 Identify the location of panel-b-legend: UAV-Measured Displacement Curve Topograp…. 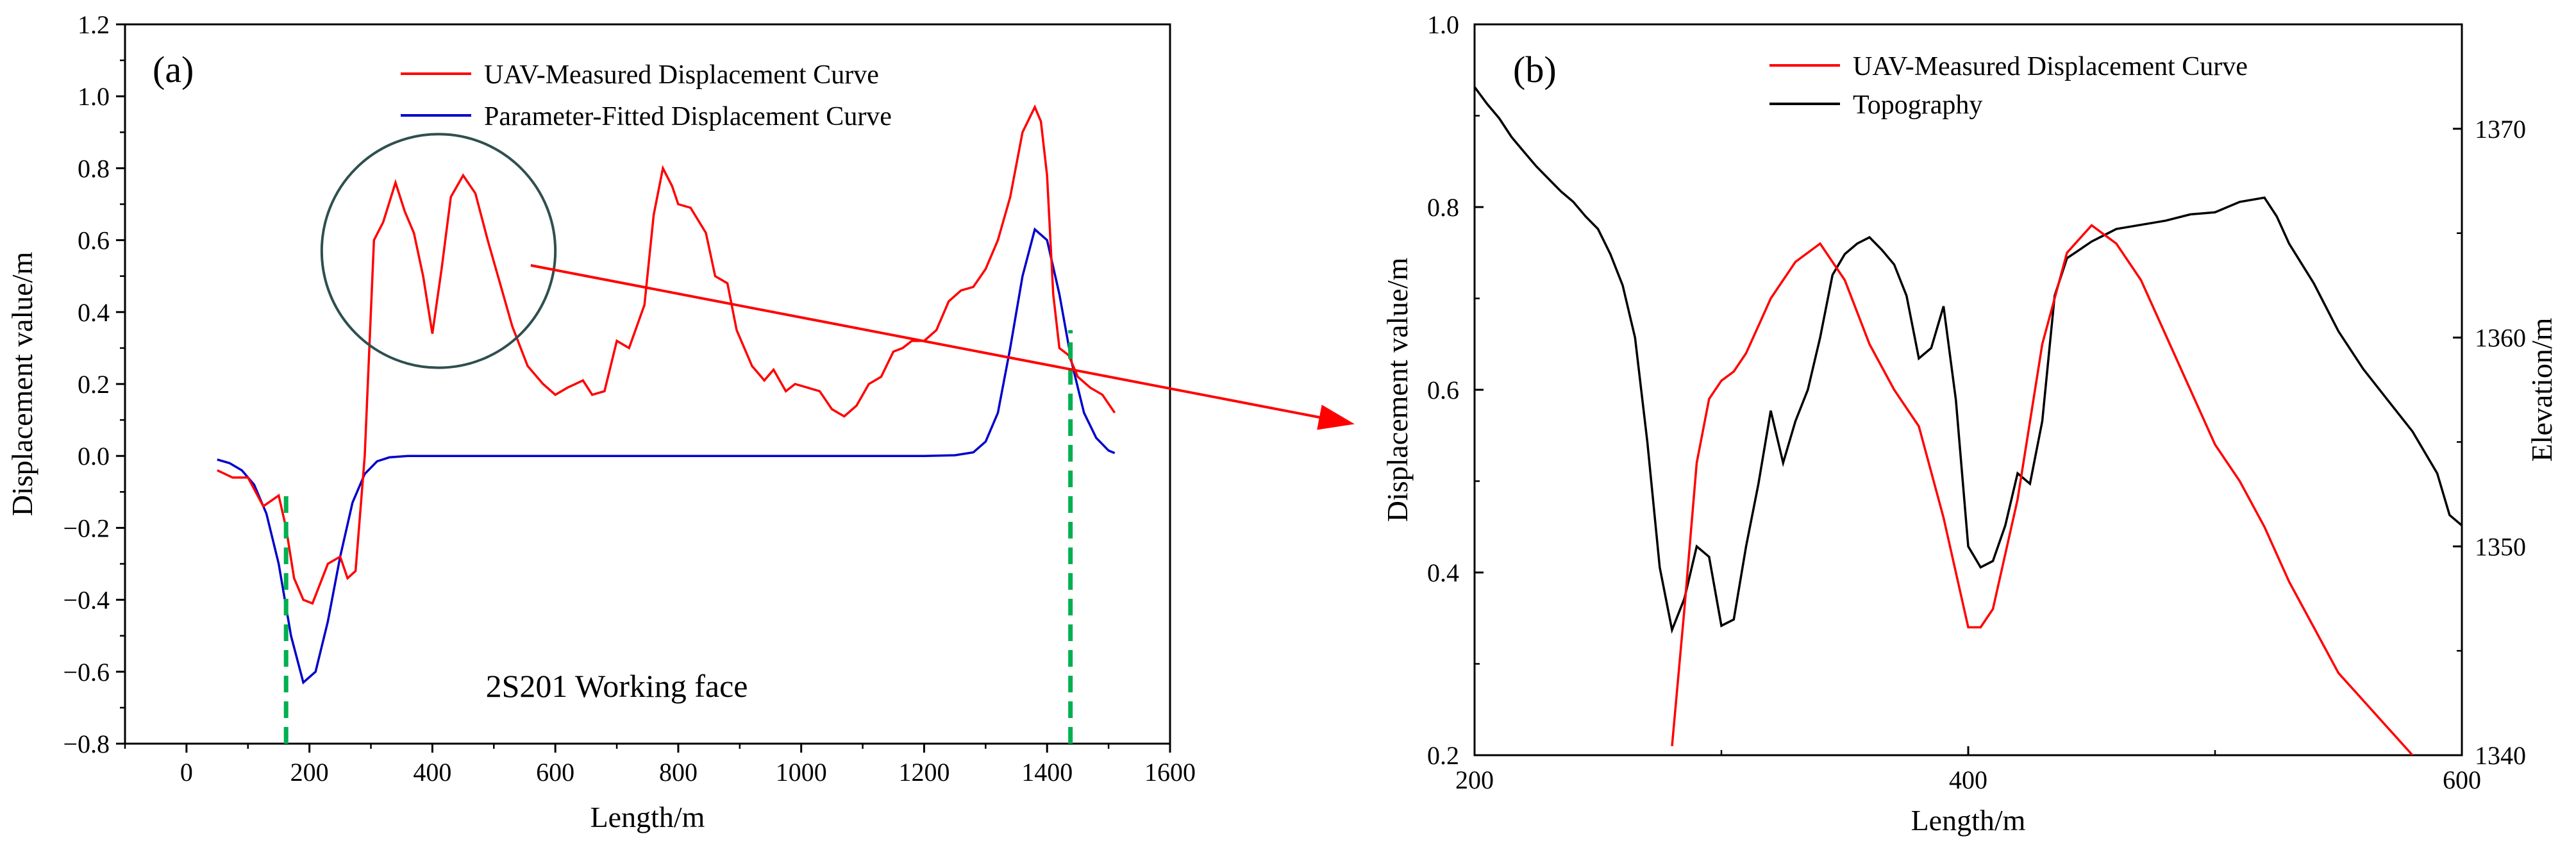
(2008, 86).